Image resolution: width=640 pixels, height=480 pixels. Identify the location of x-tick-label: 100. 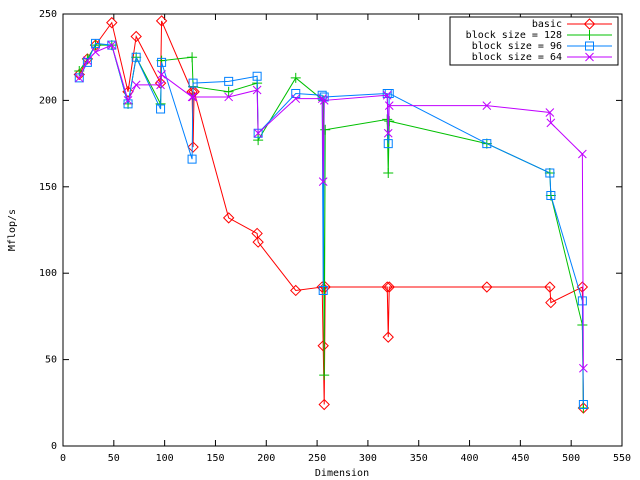
(165, 458).